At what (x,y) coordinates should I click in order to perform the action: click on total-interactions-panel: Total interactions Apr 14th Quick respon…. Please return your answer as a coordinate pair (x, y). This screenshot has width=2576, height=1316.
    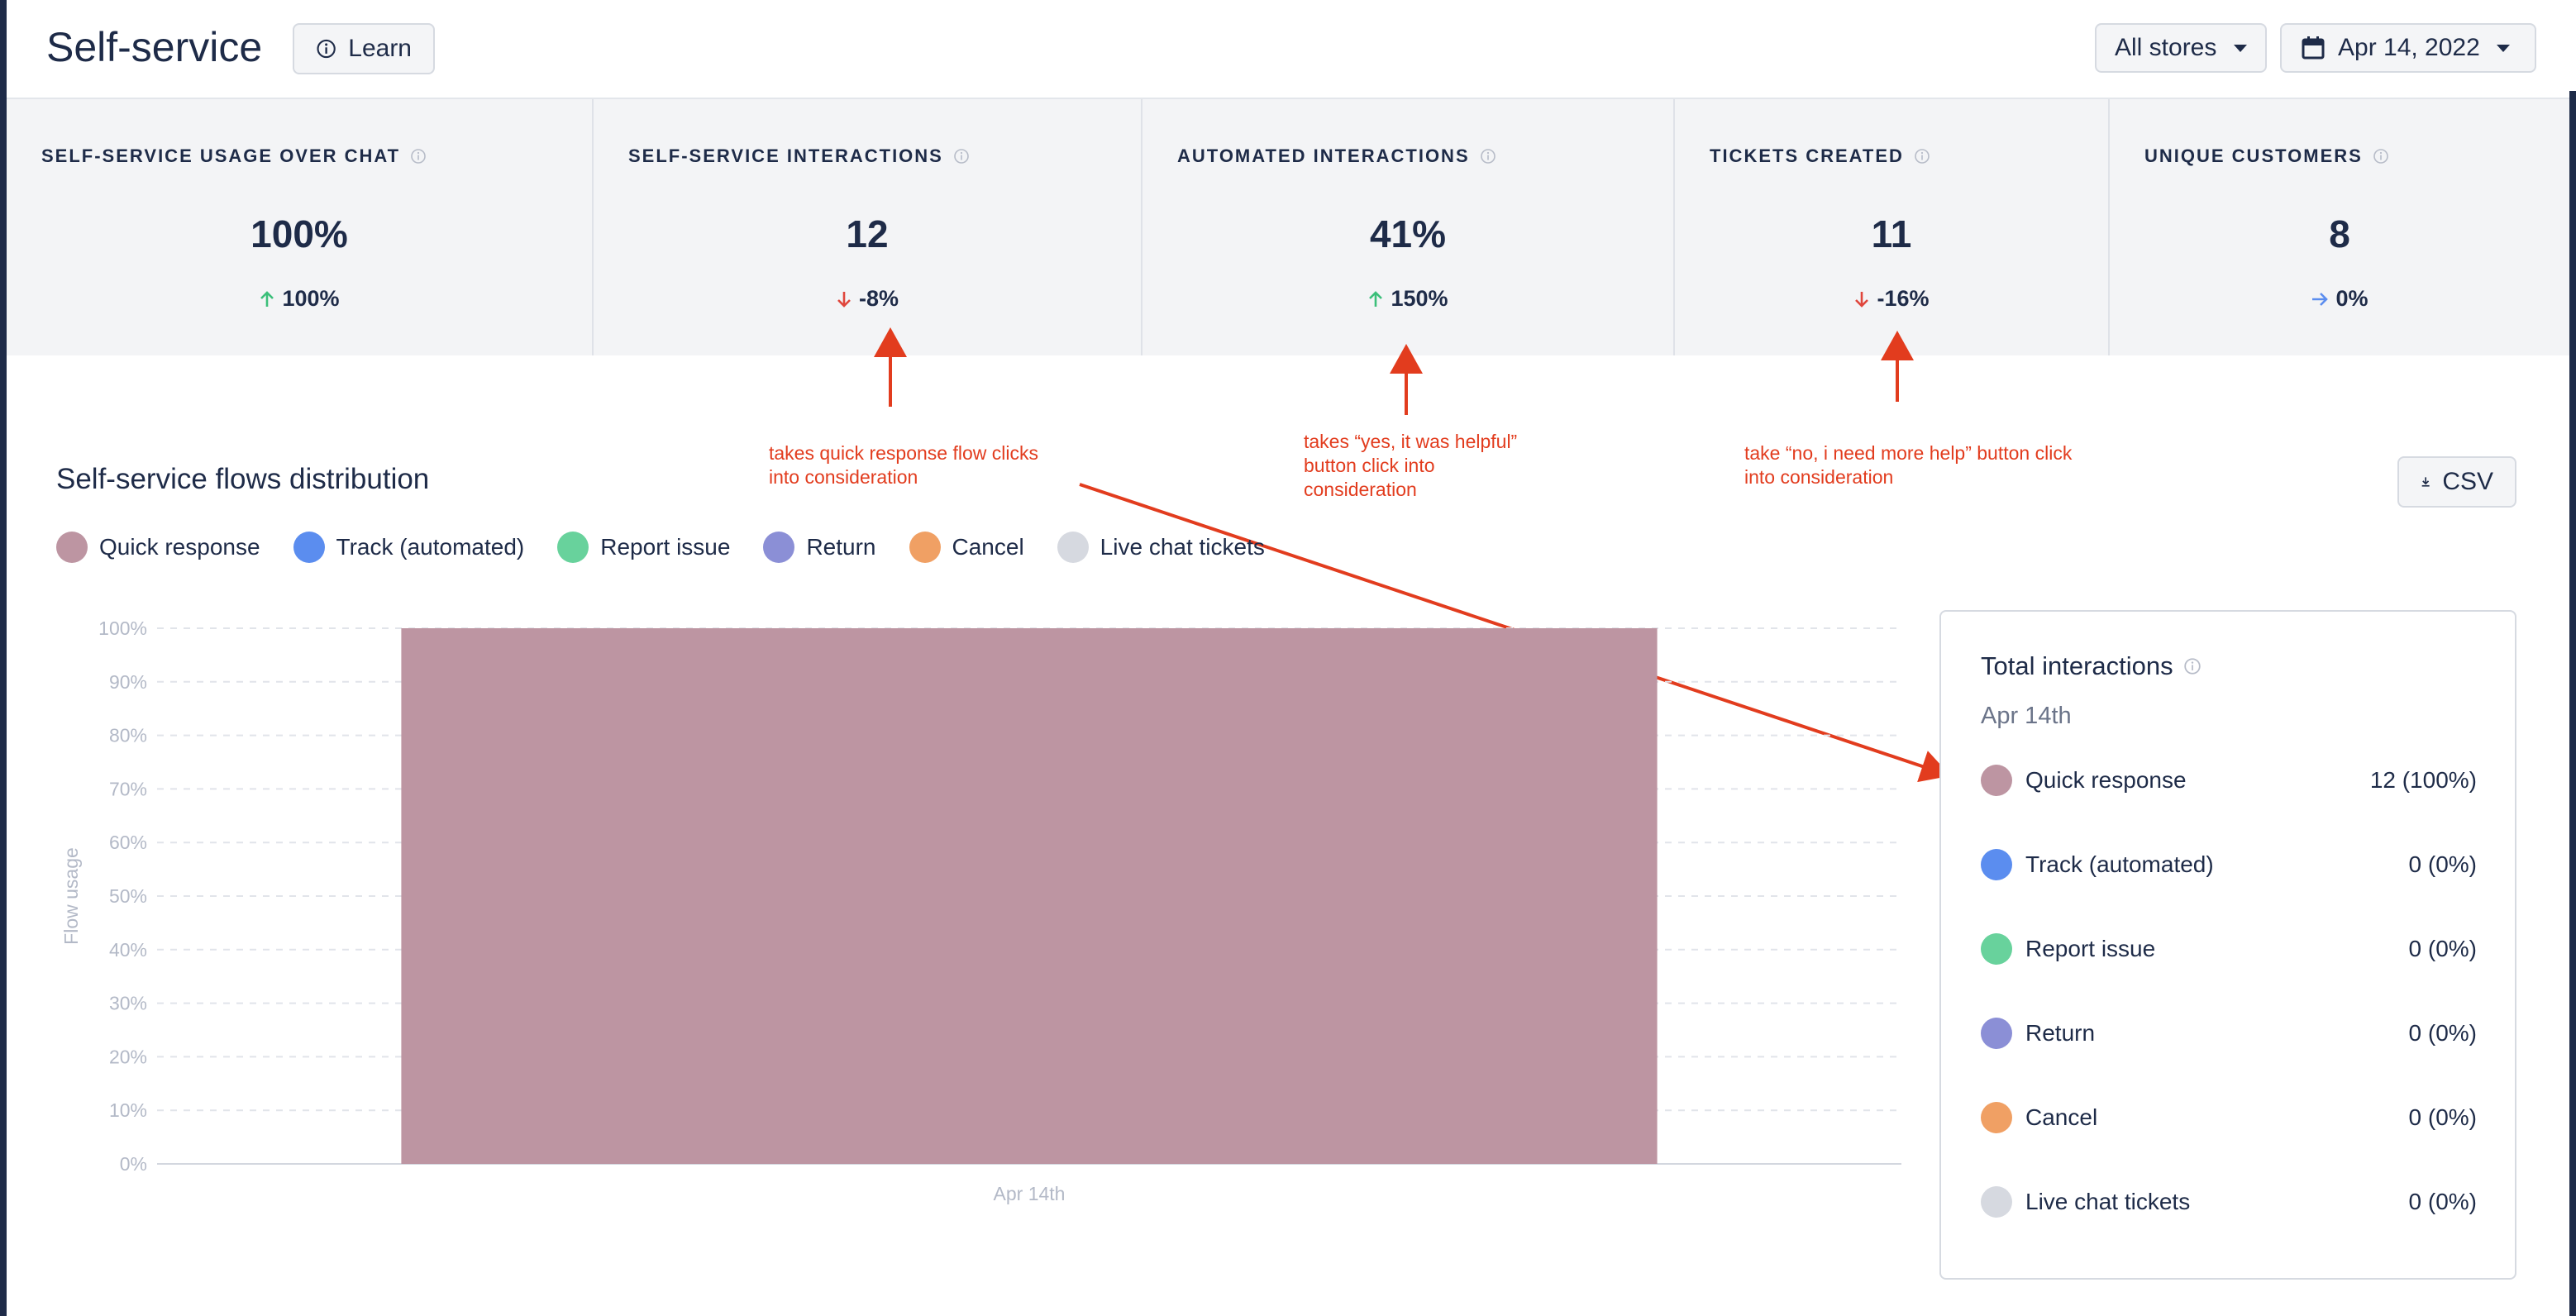
    Looking at the image, I should click on (2227, 945).